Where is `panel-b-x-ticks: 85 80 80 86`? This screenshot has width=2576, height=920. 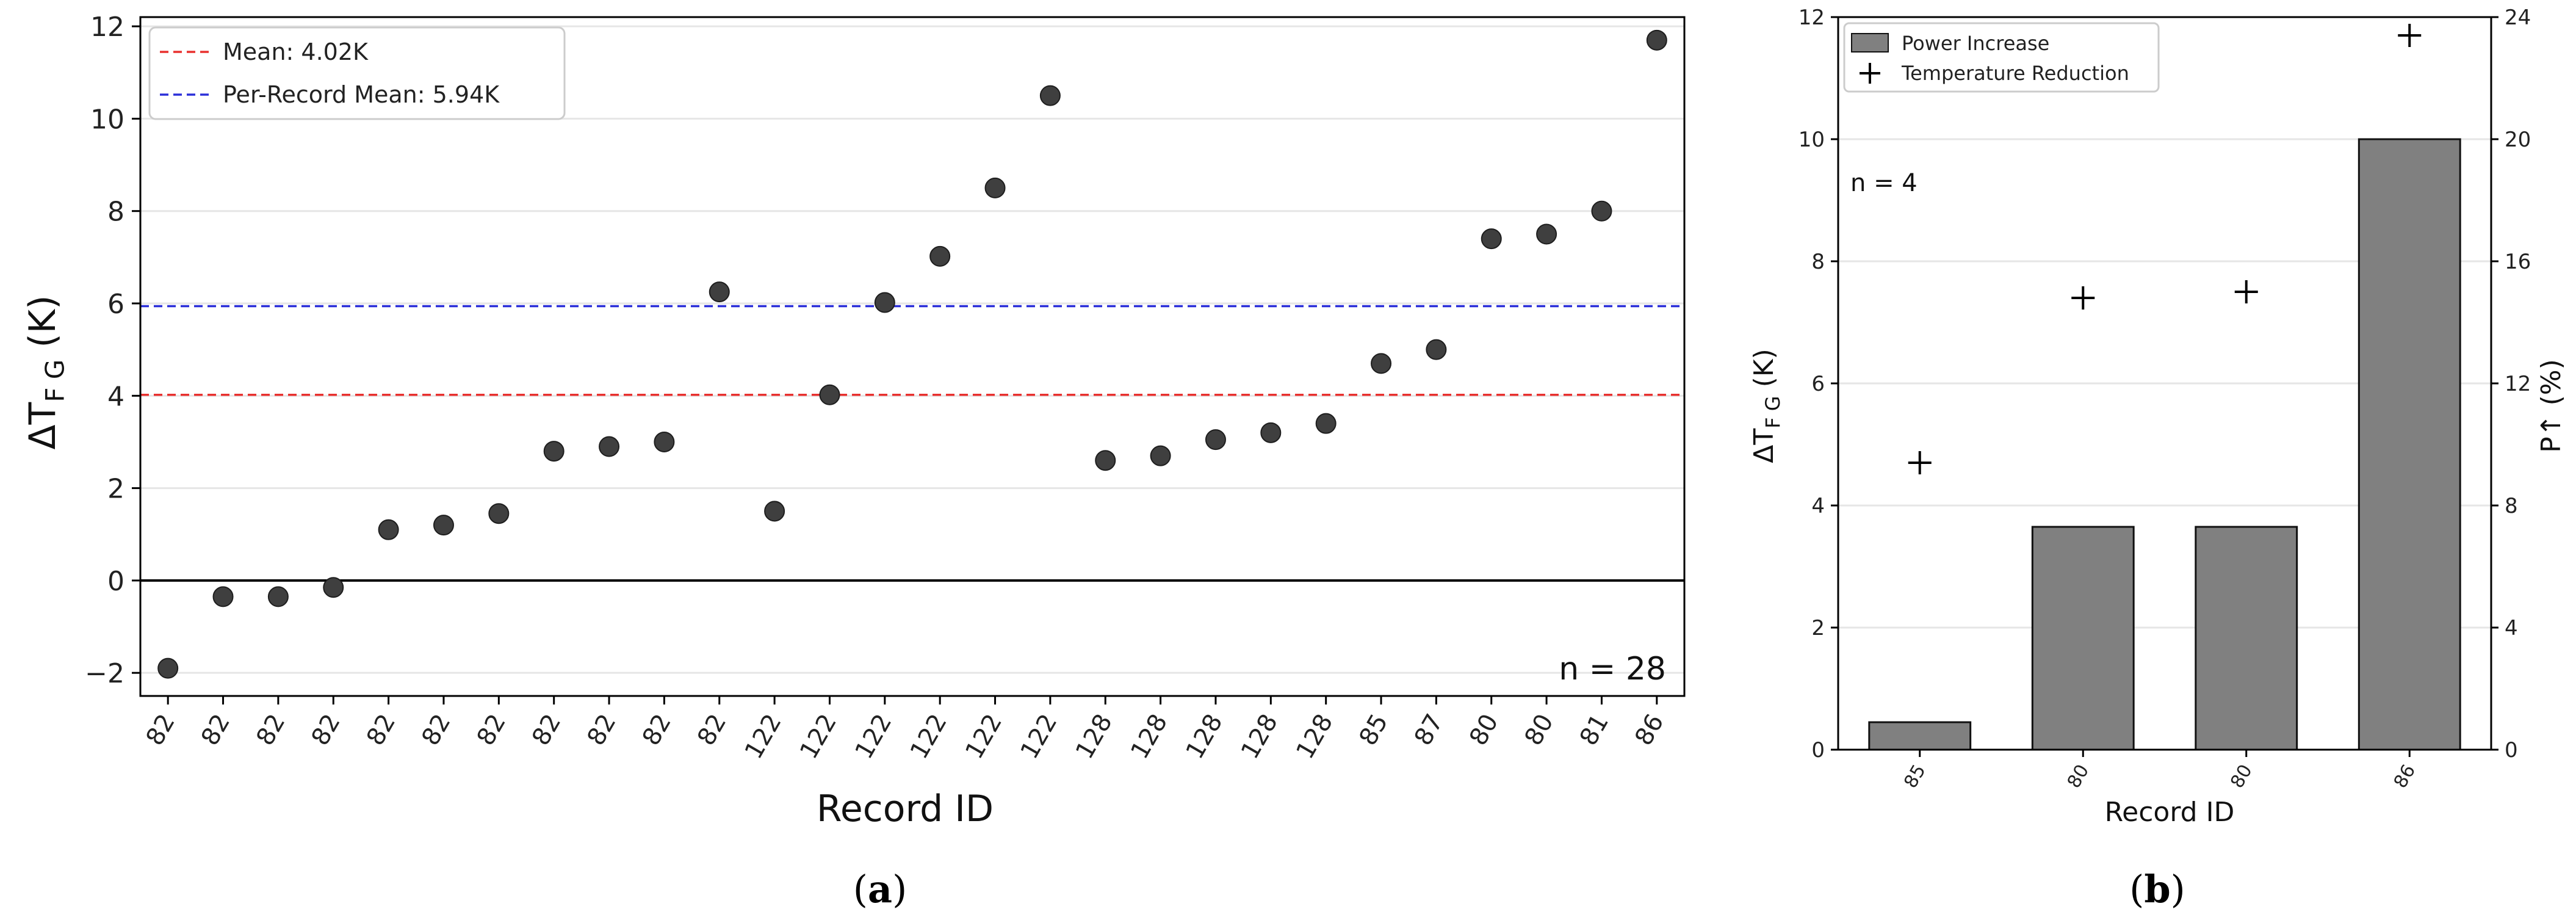
panel-b-x-ticks: 85 80 80 86 is located at coordinates (2160, 771).